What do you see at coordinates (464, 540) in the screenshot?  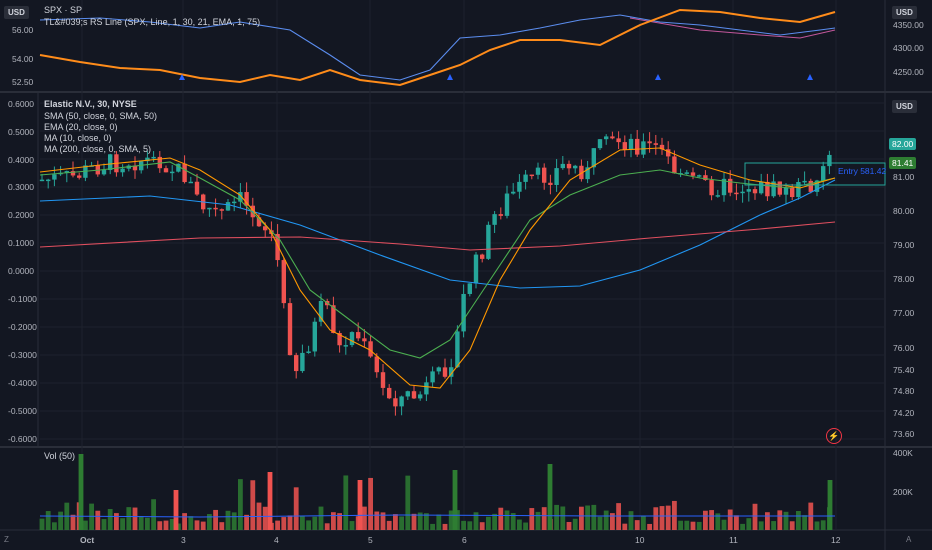 I see `x-label: 6` at bounding box center [464, 540].